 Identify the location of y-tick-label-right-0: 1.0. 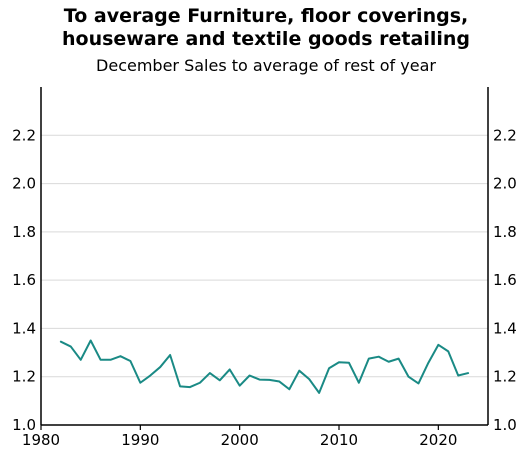
(505, 425).